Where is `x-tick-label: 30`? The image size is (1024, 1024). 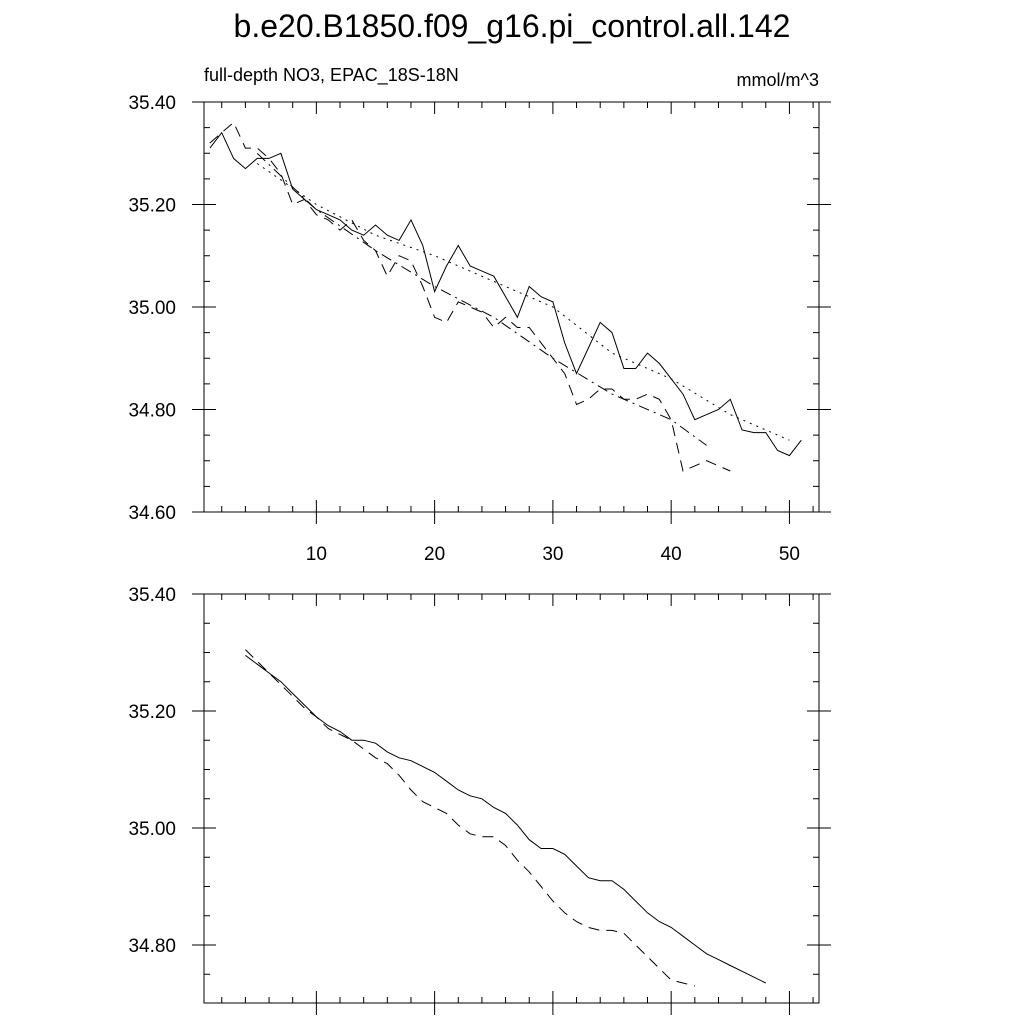
x-tick-label: 30 is located at coordinates (552, 554).